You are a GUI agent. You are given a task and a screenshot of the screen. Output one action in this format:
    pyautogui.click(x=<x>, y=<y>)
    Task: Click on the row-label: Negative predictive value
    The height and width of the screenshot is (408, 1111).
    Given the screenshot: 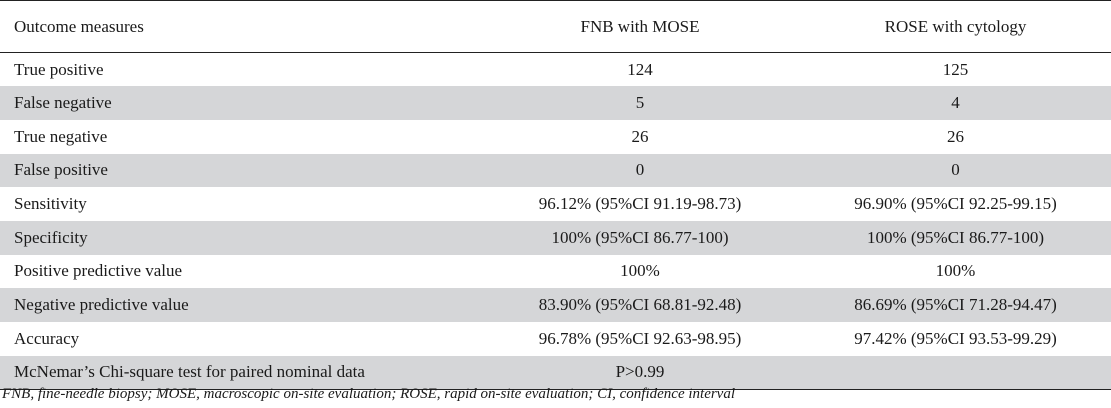 What is the action you would take?
    pyautogui.click(x=101, y=305)
    